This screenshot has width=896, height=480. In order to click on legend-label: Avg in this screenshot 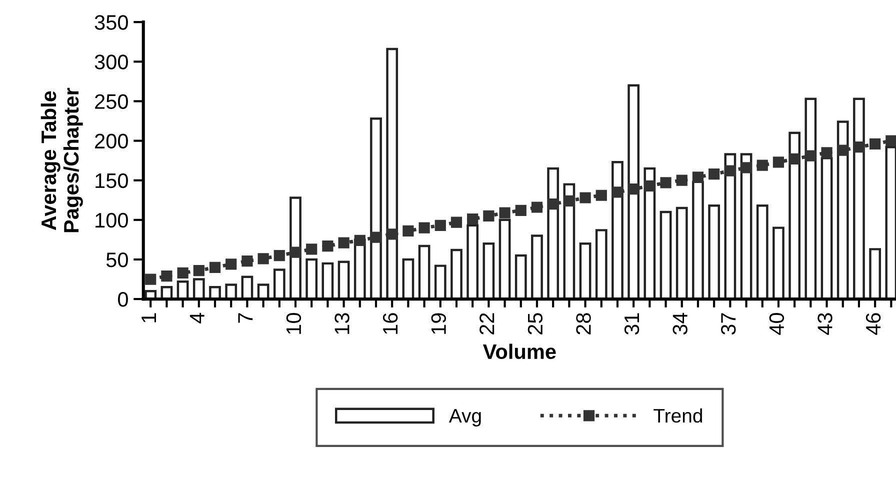, I will do `click(464, 417)`.